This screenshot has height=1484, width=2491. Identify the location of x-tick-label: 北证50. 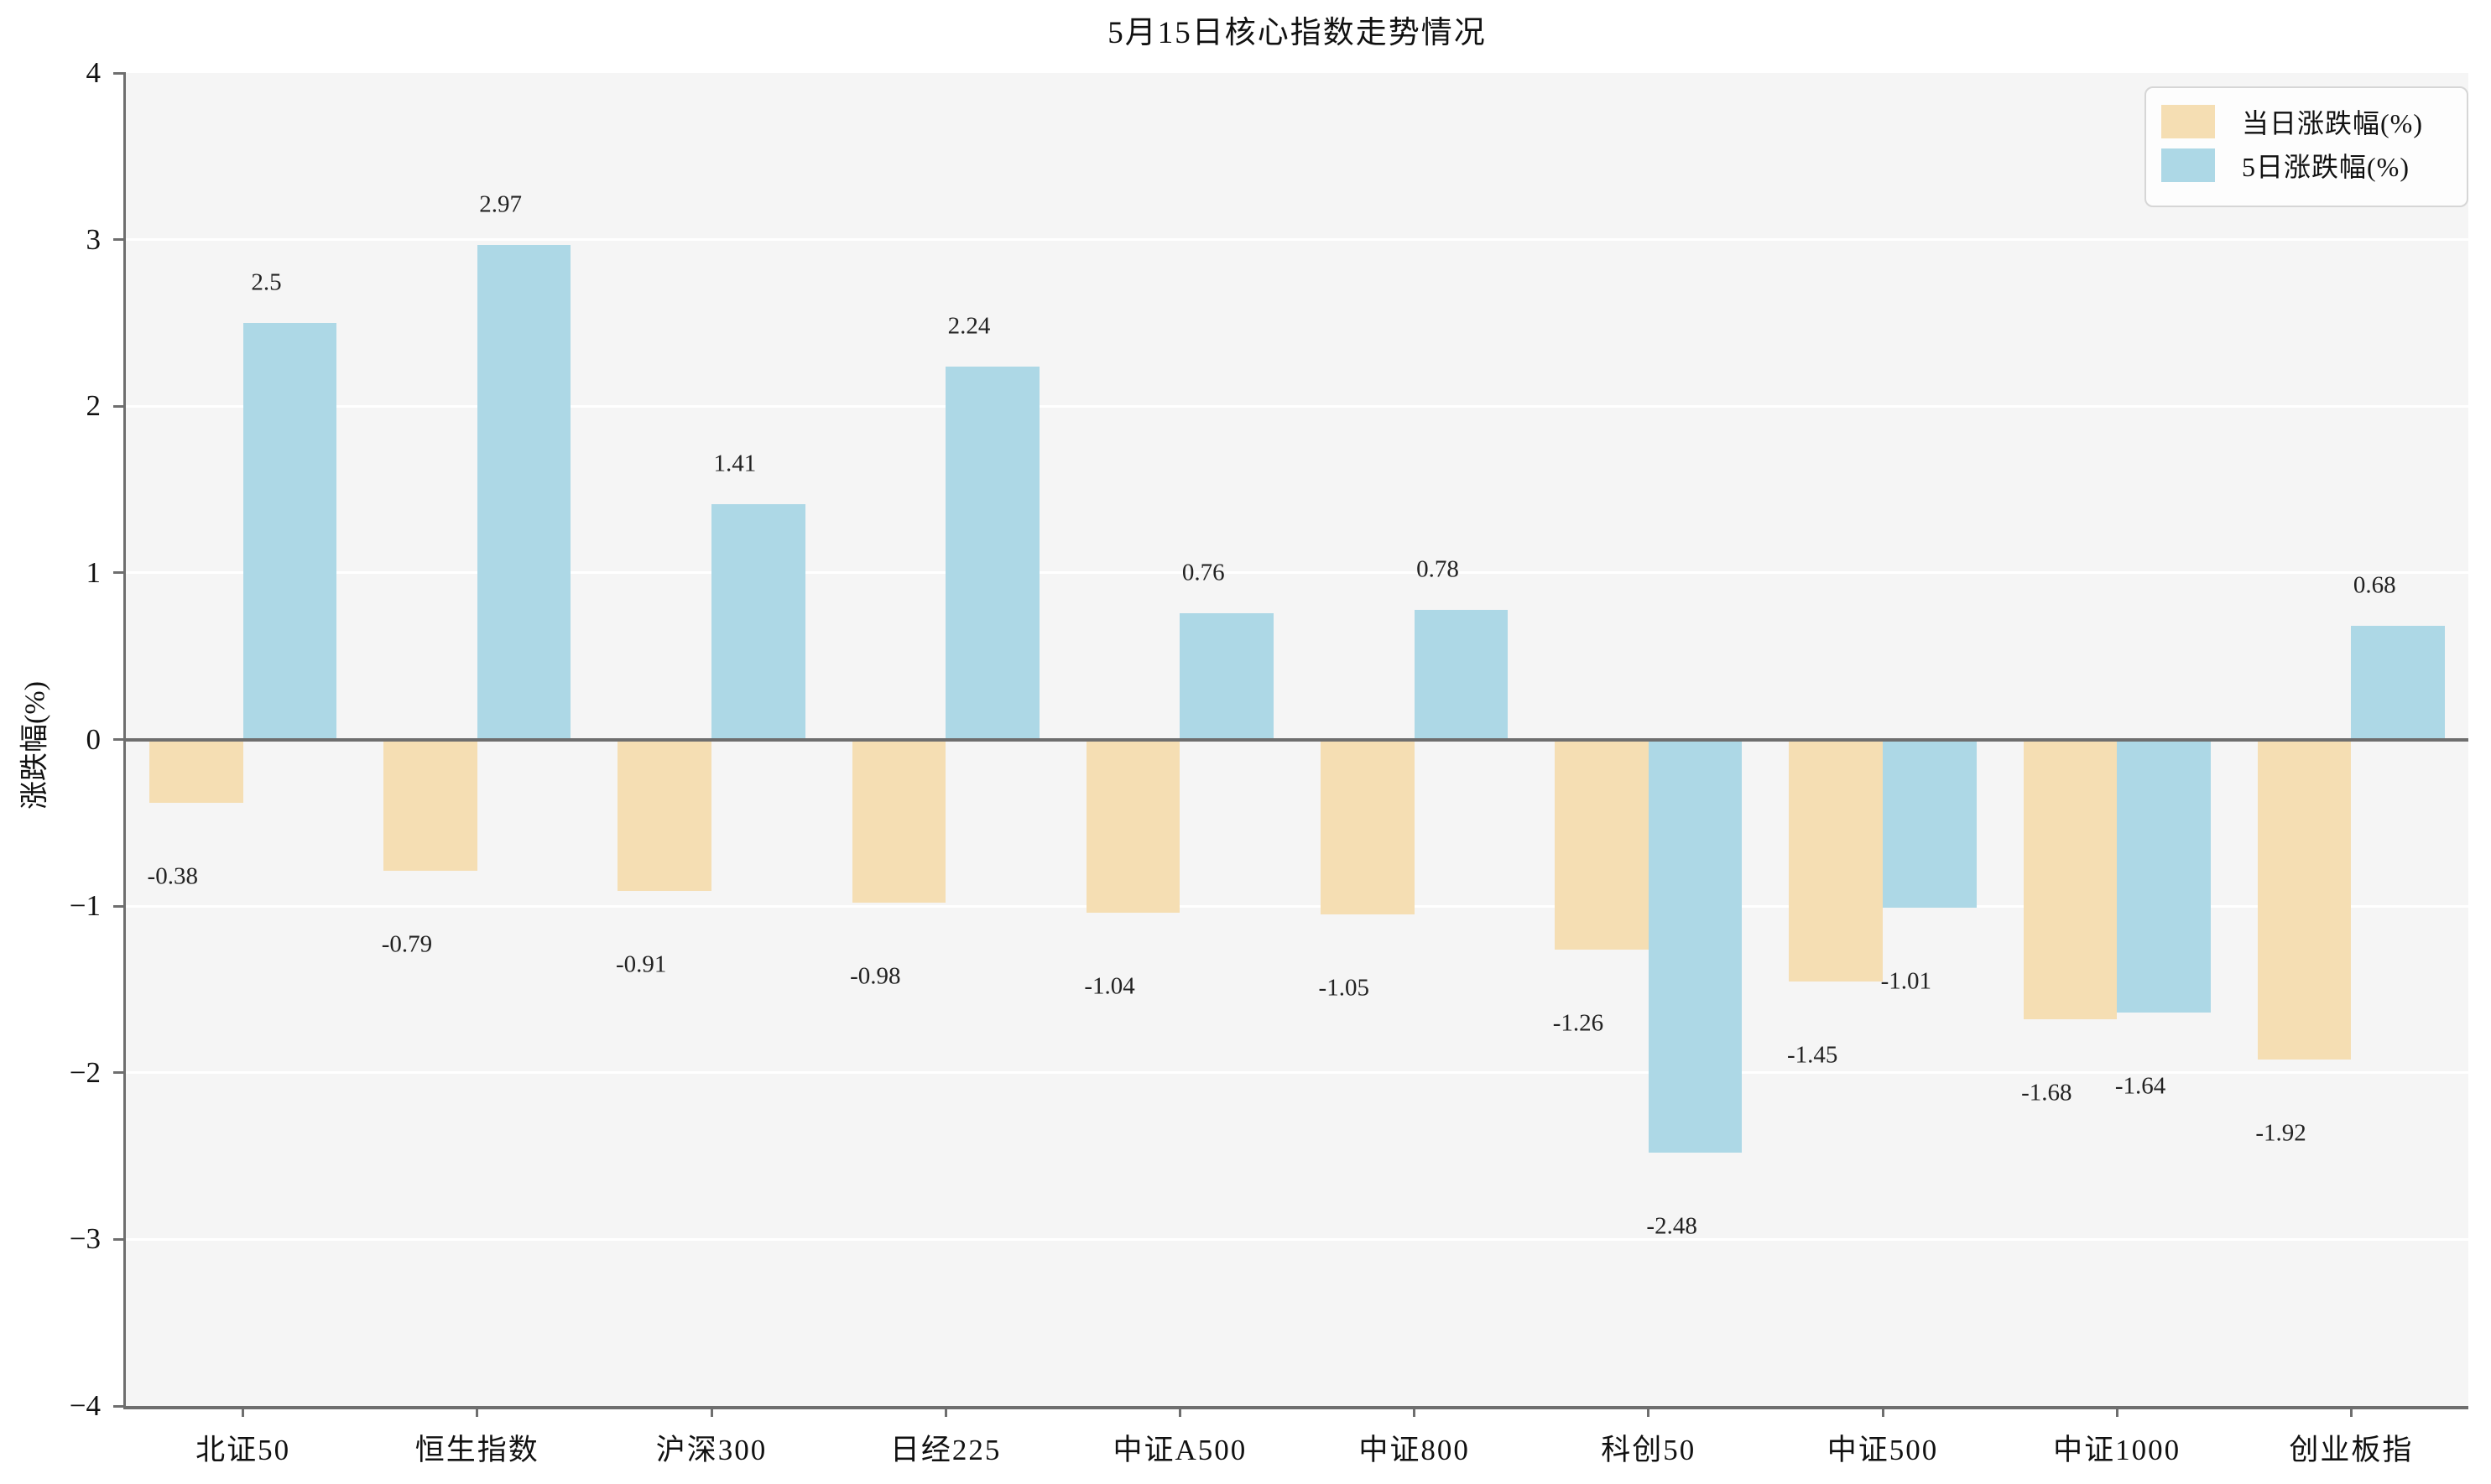
(243, 1450).